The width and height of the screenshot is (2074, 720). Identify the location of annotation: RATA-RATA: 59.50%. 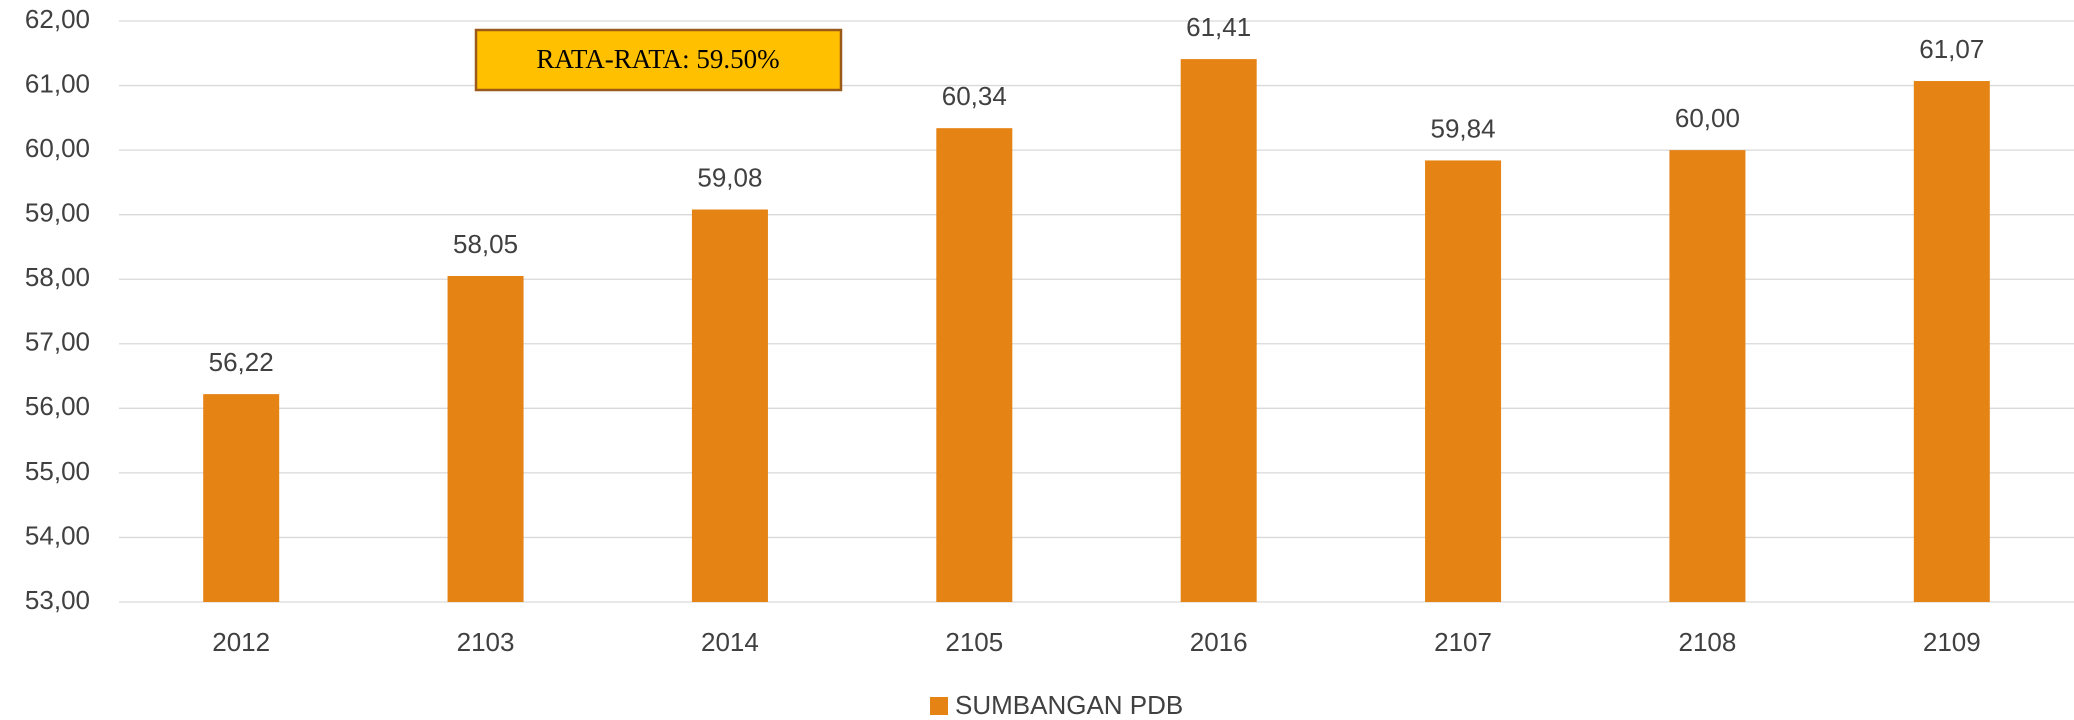
(657, 59).